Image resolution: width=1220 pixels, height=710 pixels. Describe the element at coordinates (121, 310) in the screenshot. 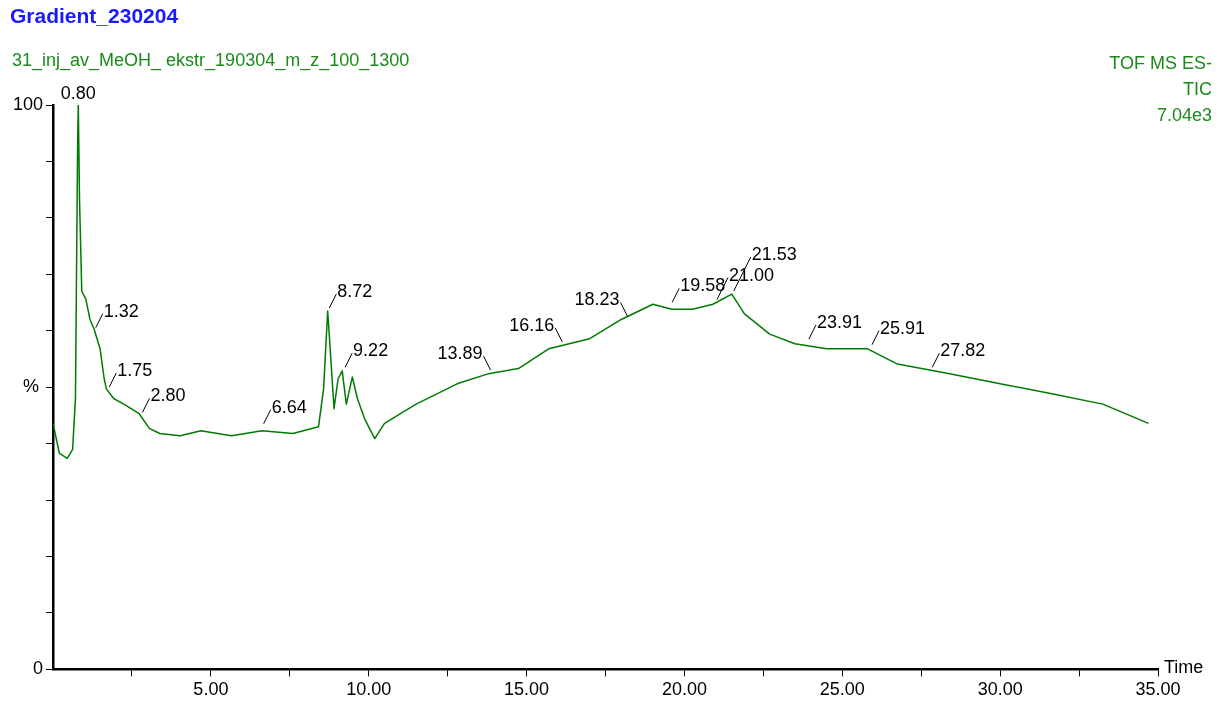

I see `annotation: 1.32` at that location.